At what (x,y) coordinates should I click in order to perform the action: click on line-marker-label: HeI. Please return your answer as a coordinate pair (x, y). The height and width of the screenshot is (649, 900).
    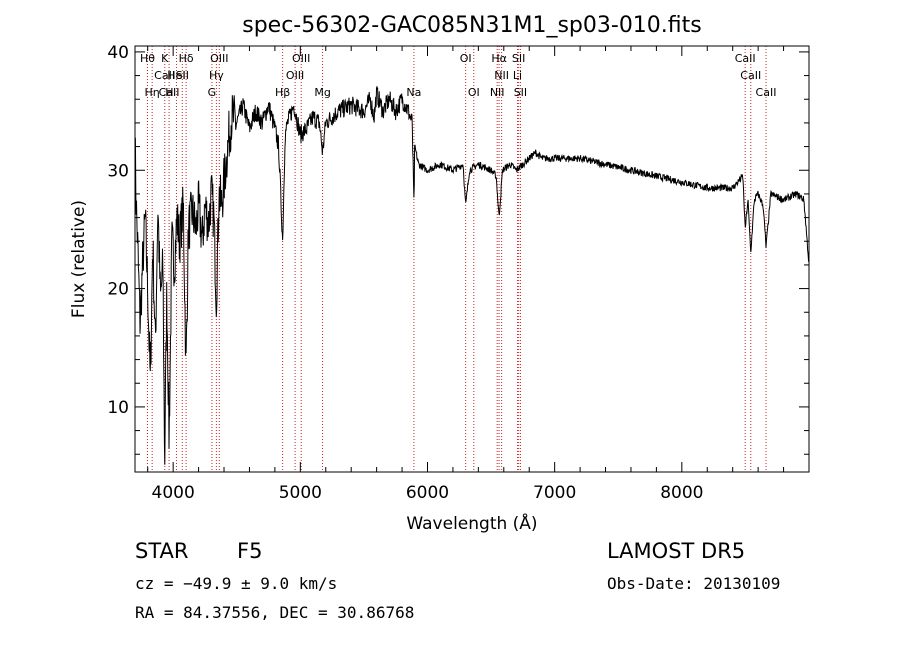
    Looking at the image, I should click on (176, 75).